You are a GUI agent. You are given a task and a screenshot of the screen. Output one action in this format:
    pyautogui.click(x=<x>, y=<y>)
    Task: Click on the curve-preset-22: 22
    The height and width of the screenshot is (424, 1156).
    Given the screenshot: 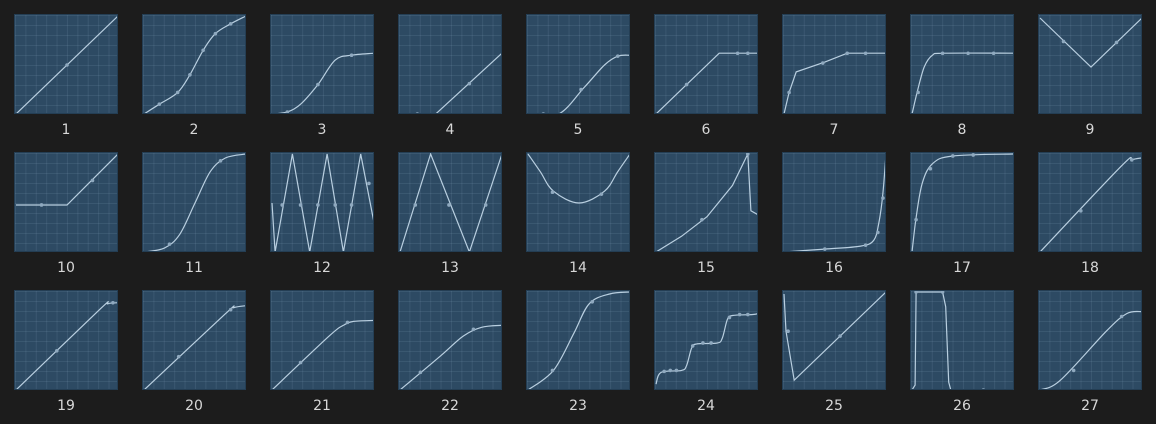 What is the action you would take?
    pyautogui.click(x=450, y=357)
    